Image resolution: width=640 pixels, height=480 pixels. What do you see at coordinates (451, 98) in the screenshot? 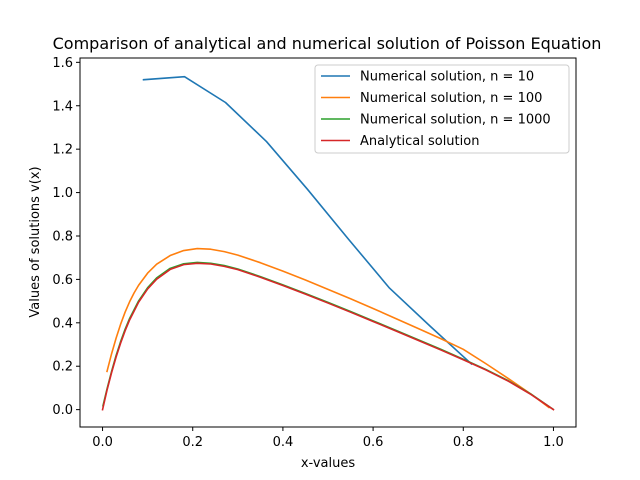
I see `legend-label-2: Numerical solution, n = 100` at bounding box center [451, 98].